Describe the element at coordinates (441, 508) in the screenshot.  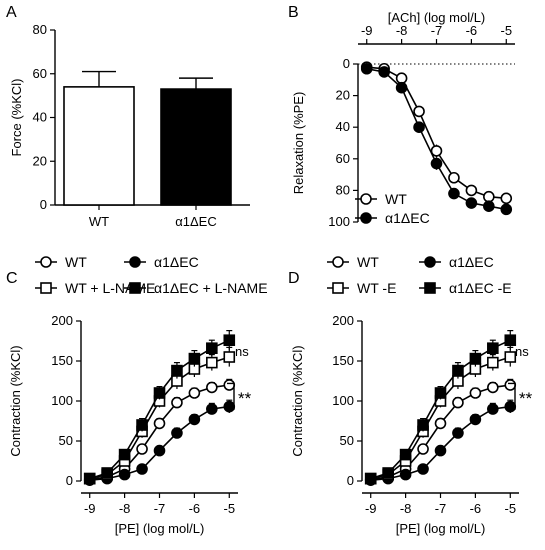
I see `x-tick-label: -7` at that location.